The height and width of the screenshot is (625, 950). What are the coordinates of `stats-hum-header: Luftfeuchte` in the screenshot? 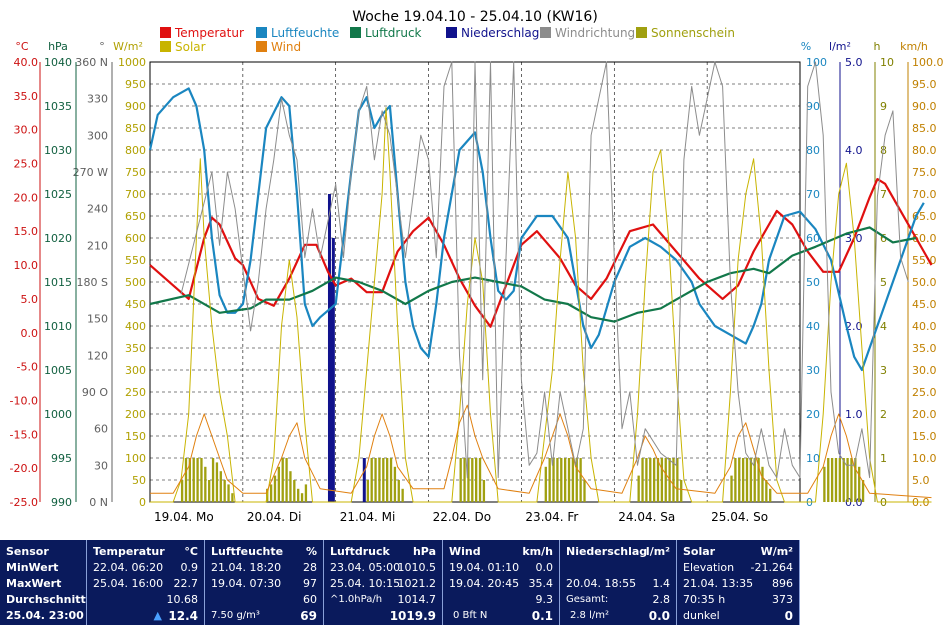 It's located at (247, 551).